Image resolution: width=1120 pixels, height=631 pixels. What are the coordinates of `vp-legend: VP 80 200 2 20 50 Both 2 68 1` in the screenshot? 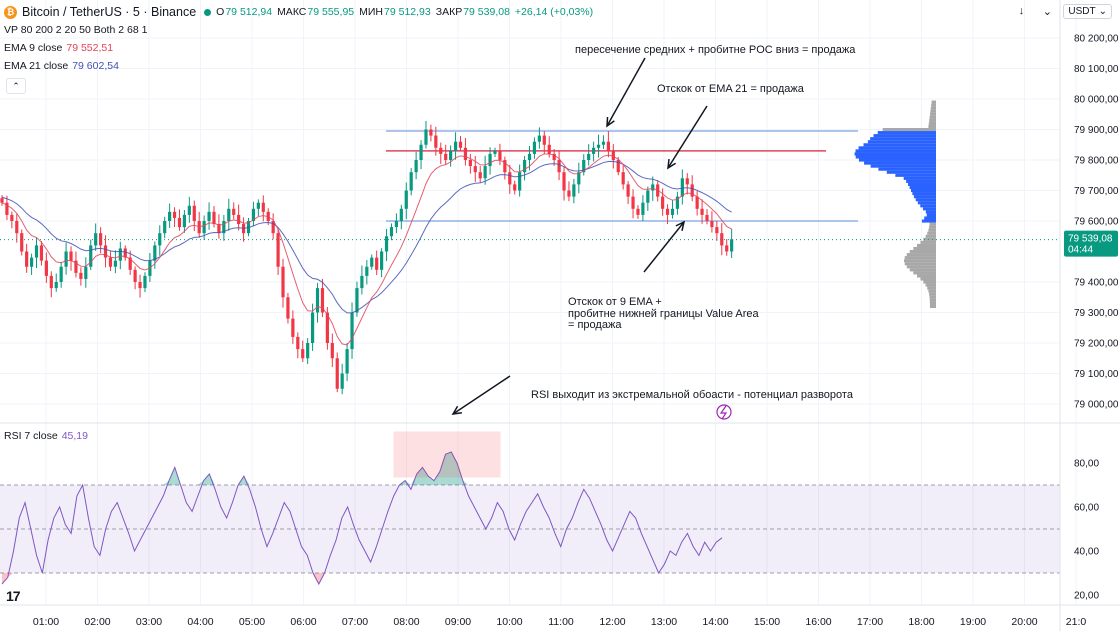 It's located at (75, 30).